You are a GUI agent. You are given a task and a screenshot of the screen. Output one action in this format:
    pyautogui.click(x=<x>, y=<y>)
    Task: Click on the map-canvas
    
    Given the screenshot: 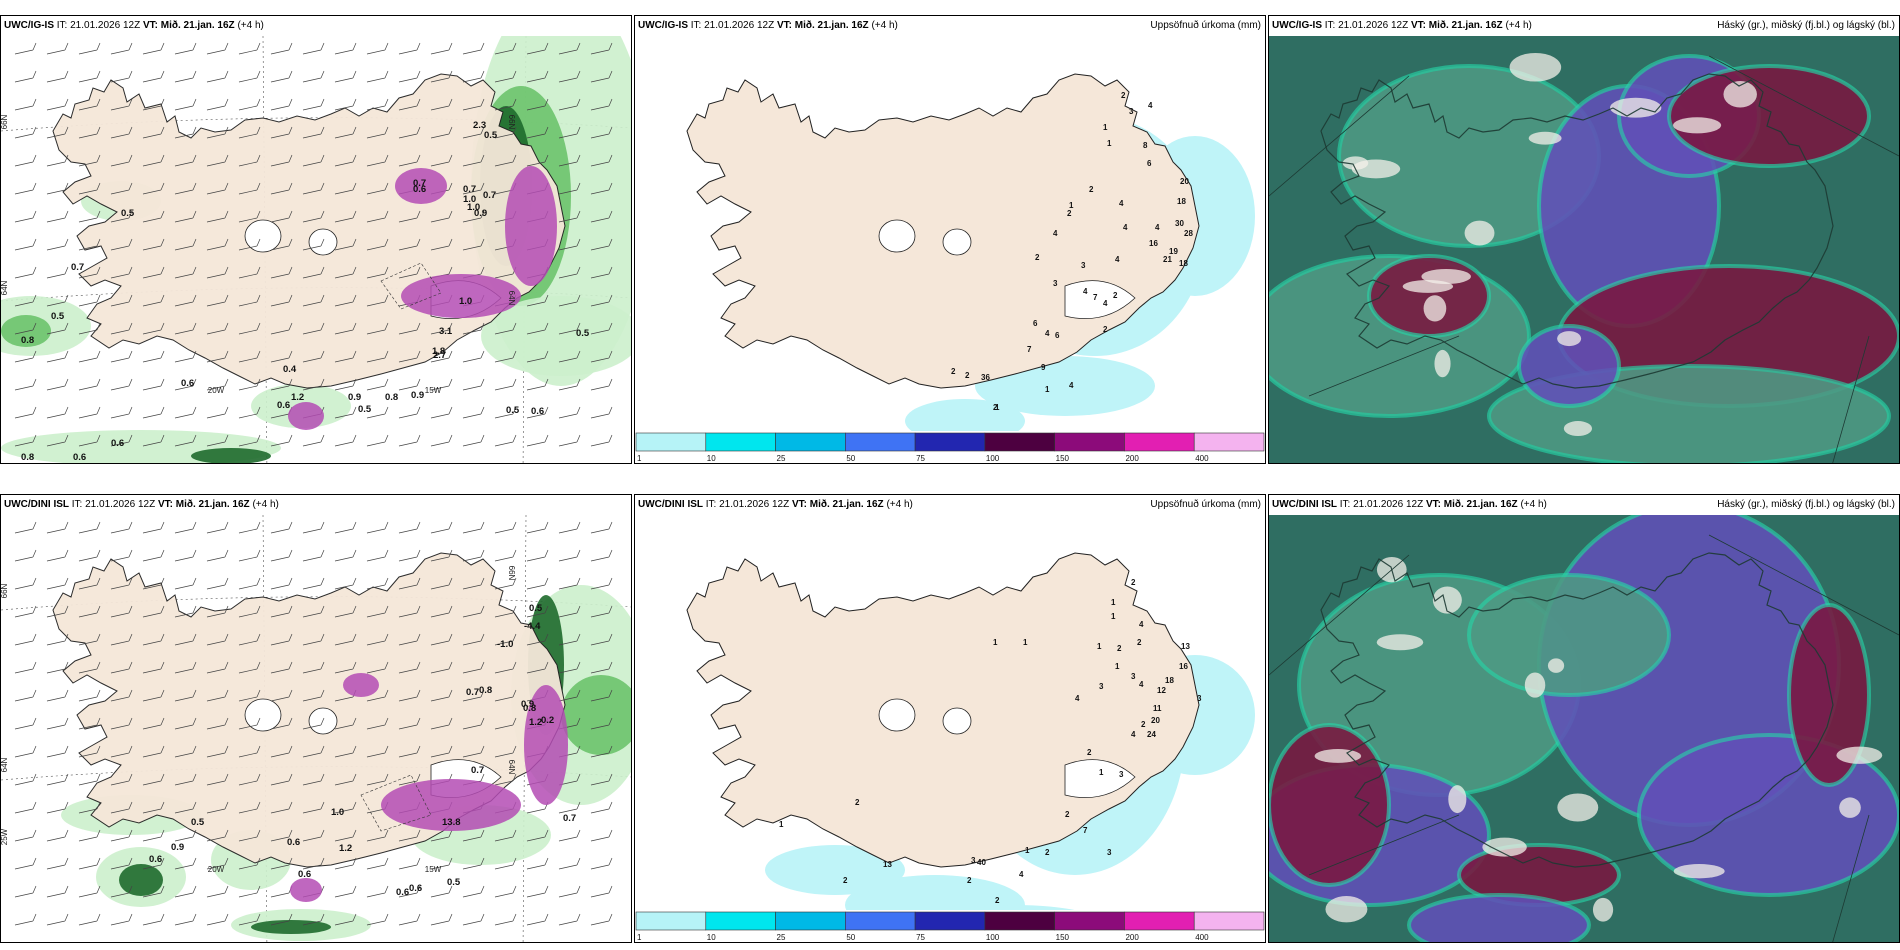 What is the action you would take?
    pyautogui.click(x=1584, y=249)
    